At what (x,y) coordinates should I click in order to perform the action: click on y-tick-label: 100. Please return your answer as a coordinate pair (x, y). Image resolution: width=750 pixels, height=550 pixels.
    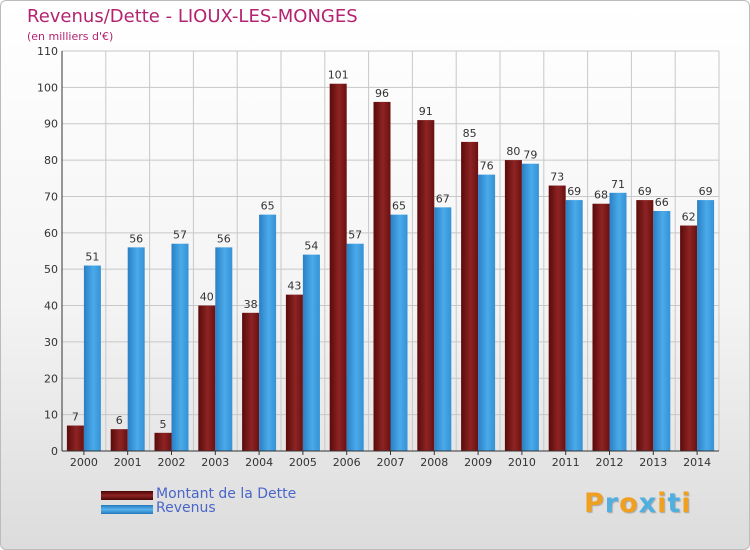
    Looking at the image, I should click on (47, 87).